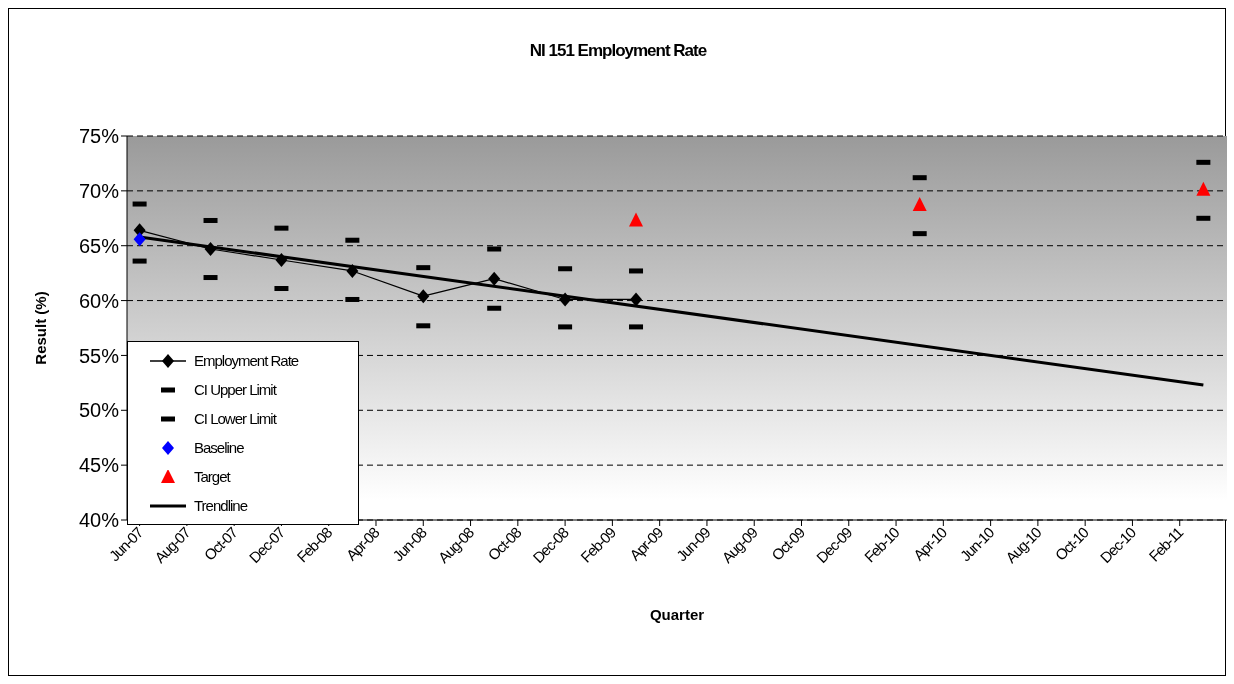 The width and height of the screenshot is (1234, 684). I want to click on y-tick-label: 55%, so click(99, 355).